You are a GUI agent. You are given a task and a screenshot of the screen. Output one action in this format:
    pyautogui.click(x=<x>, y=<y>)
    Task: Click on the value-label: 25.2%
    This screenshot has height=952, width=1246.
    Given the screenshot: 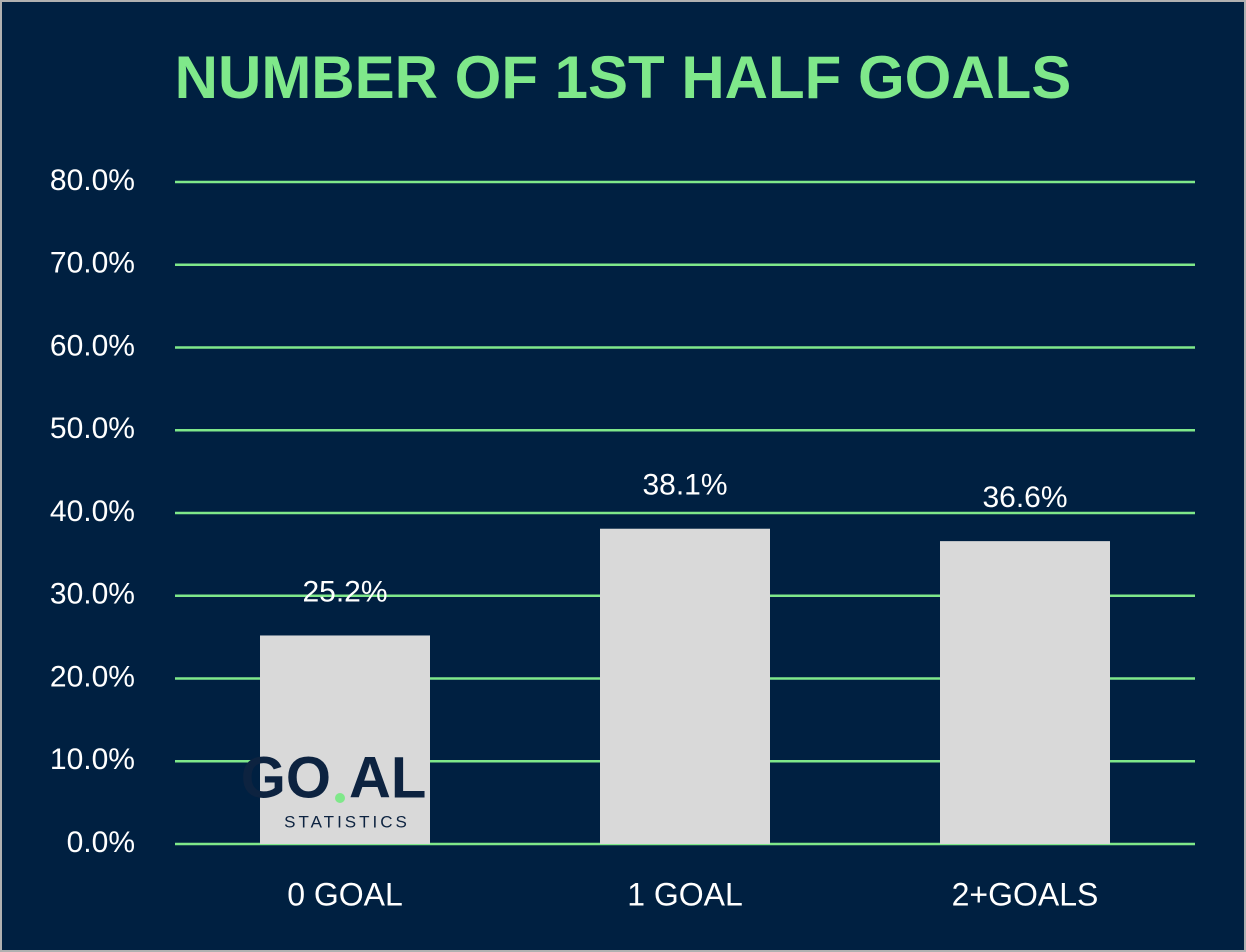 What is the action you would take?
    pyautogui.click(x=344, y=591)
    